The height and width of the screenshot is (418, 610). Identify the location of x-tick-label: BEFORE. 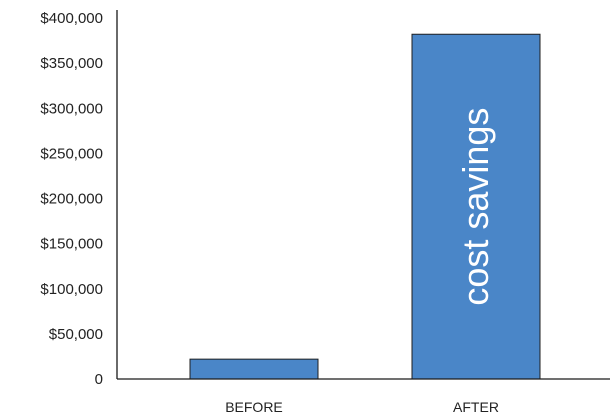
(254, 407).